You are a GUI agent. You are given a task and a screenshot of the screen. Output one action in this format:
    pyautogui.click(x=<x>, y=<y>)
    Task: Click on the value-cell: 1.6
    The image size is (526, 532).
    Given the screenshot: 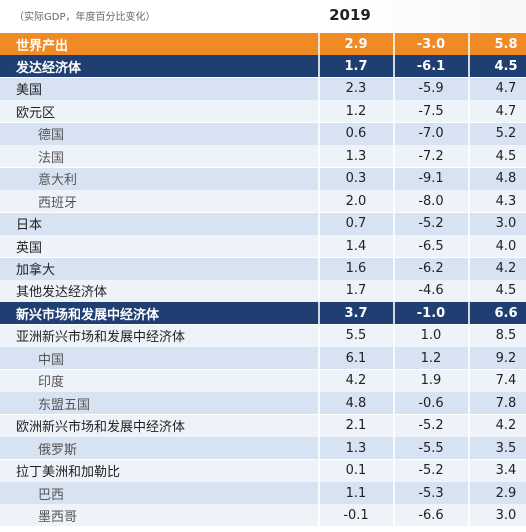 What is the action you would take?
    pyautogui.click(x=356, y=268)
    